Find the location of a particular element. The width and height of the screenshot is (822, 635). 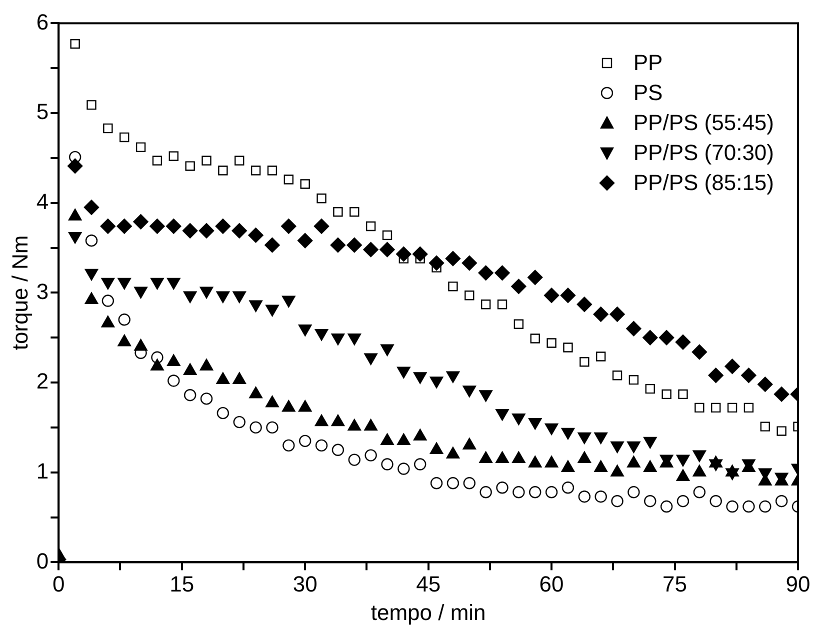

x-tick-label: 90 is located at coordinates (798, 583).